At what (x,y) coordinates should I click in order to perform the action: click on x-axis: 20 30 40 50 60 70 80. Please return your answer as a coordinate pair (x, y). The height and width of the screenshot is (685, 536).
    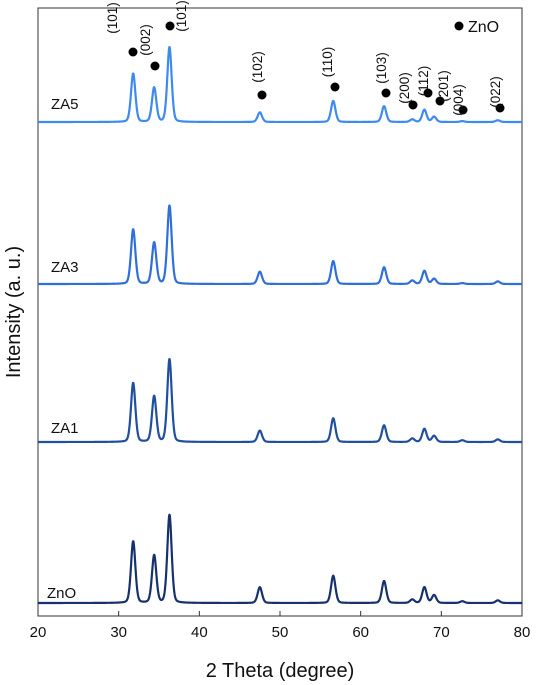
    Looking at the image, I should click on (280, 626).